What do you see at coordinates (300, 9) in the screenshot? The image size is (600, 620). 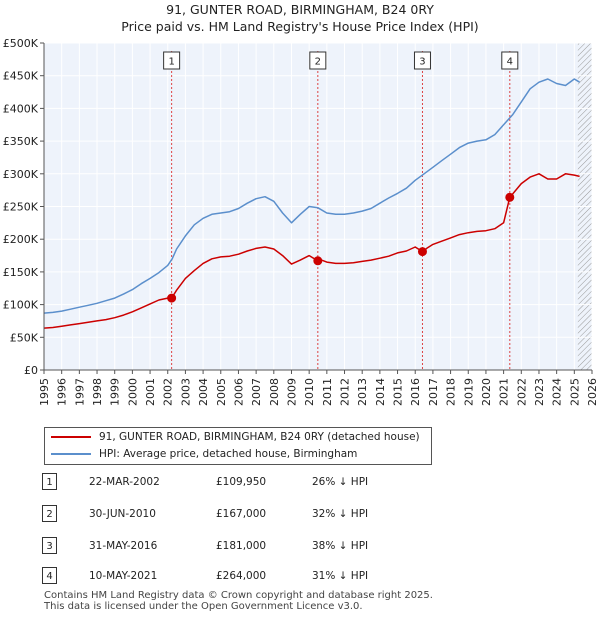 I see `chart-title: 91, GUNTER ROAD, BIRMINGHAM, B24 0RY` at bounding box center [300, 9].